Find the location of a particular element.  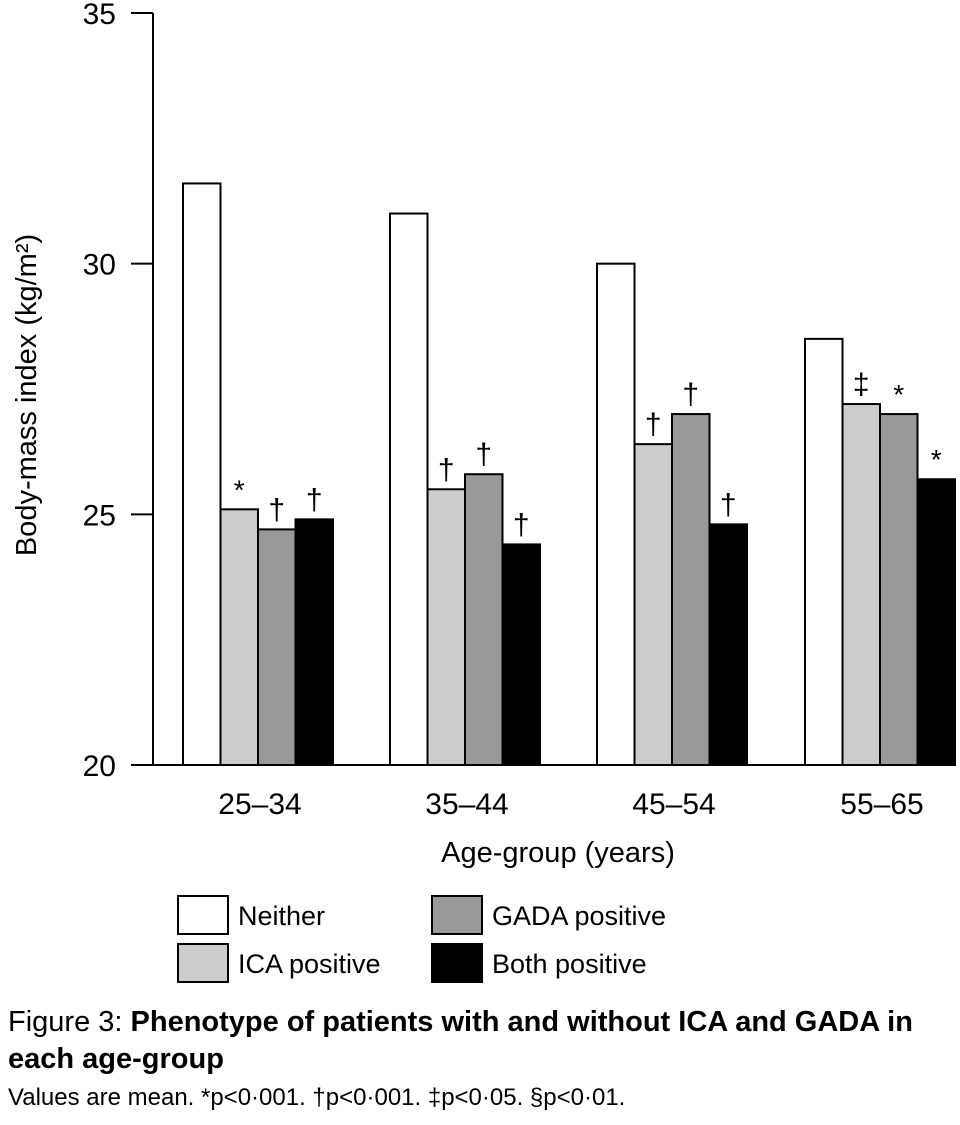

x-axis-title: Age-group (years) is located at coordinates (558, 853).